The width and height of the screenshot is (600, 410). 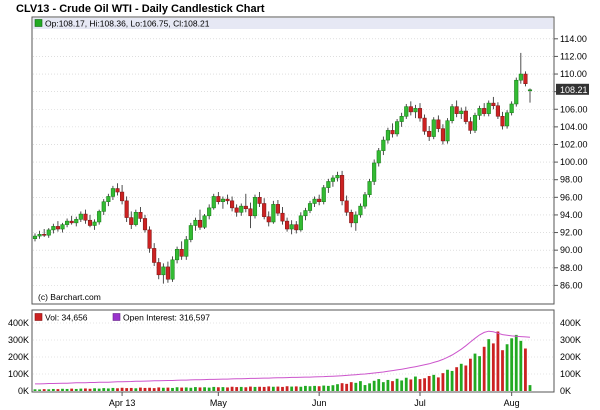 What do you see at coordinates (18, 357) in the screenshot?
I see `volume-tick-label-left-2: 200K` at bounding box center [18, 357].